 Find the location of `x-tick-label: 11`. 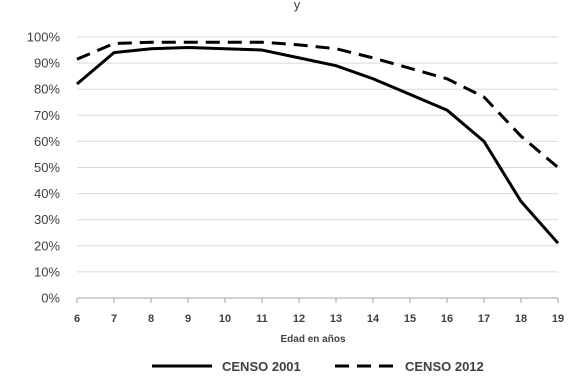

x-tick-label: 11 is located at coordinates (262, 319).